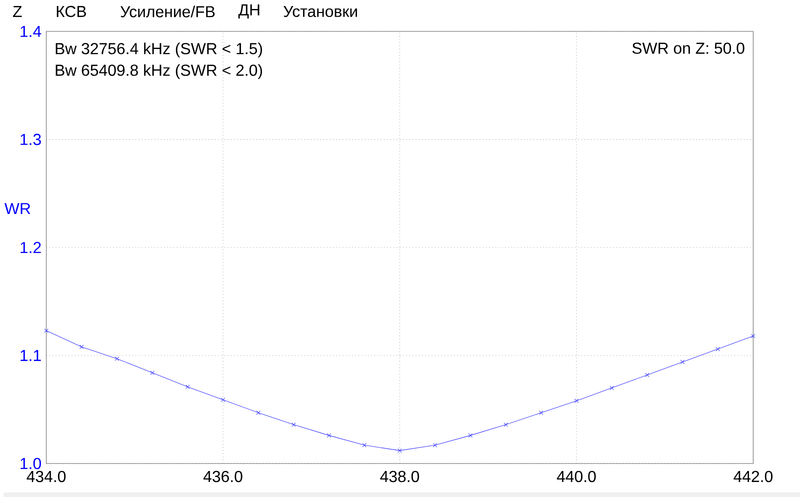 This screenshot has height=497, width=800. Describe the element at coordinates (30, 355) in the screenshot. I see `y-tick-label: 1.1` at that location.